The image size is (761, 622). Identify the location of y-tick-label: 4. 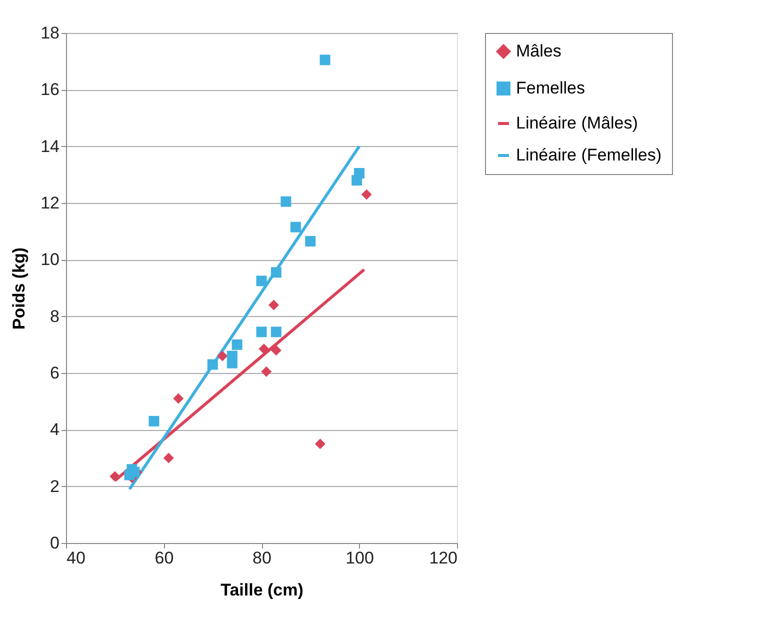
(55, 430).